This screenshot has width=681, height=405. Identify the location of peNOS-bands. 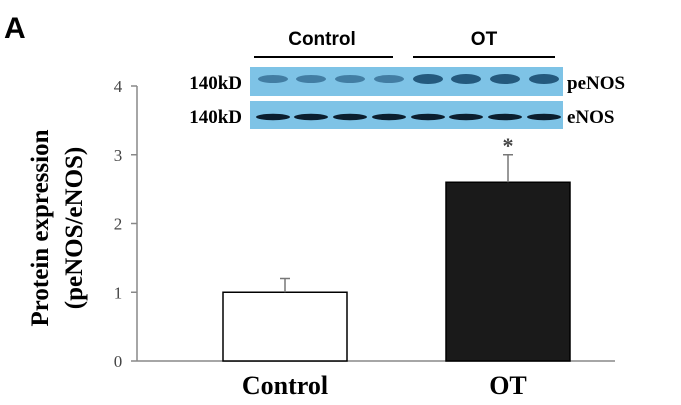
(408, 79).